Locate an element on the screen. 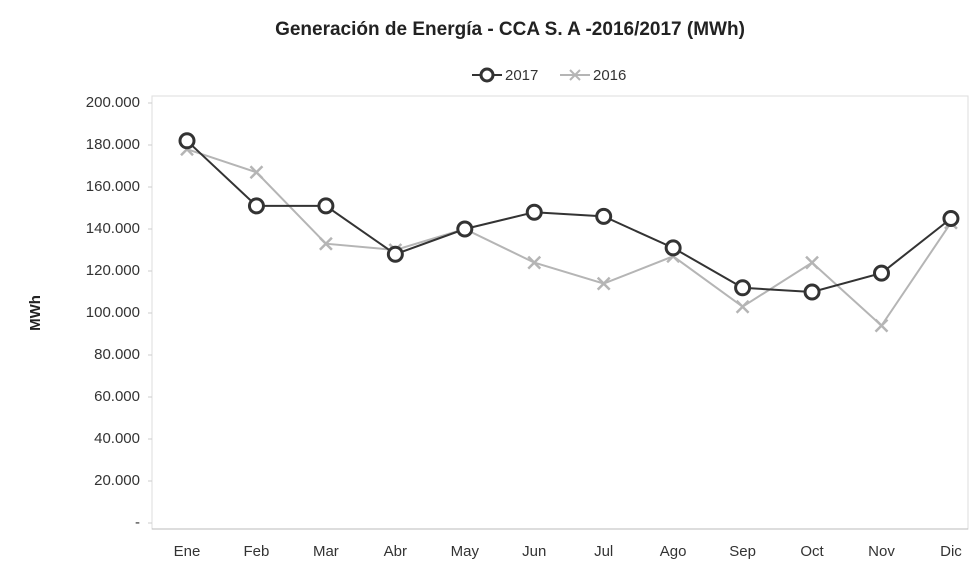 This screenshot has height=563, width=971. y-axis-label: MWh is located at coordinates (35, 313).